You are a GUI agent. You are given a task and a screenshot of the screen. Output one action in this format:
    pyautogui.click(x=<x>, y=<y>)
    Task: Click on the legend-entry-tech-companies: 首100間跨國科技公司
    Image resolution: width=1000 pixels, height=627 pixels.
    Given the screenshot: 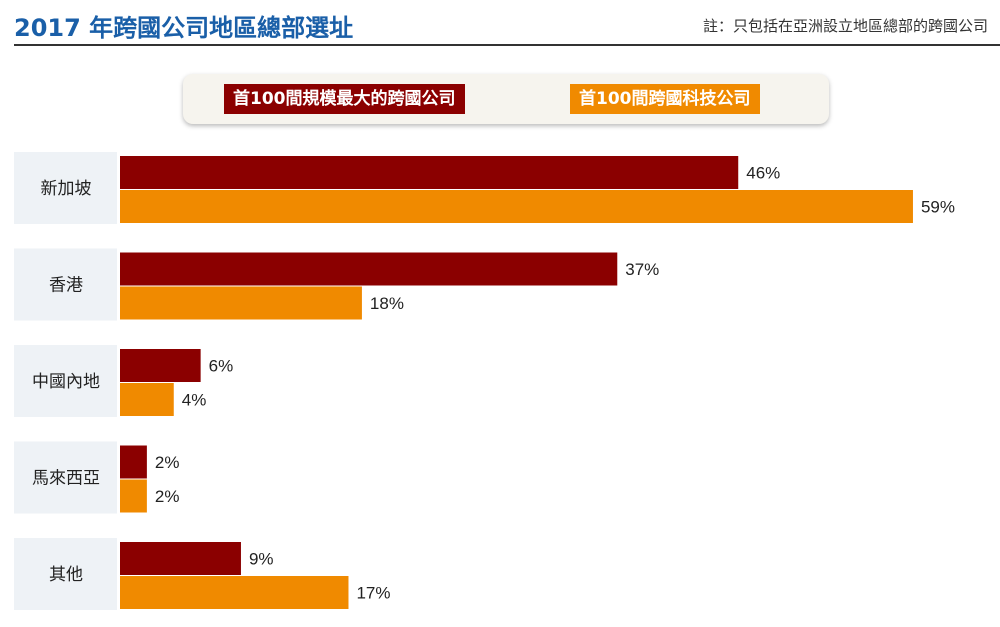 What is the action you would take?
    pyautogui.click(x=665, y=99)
    